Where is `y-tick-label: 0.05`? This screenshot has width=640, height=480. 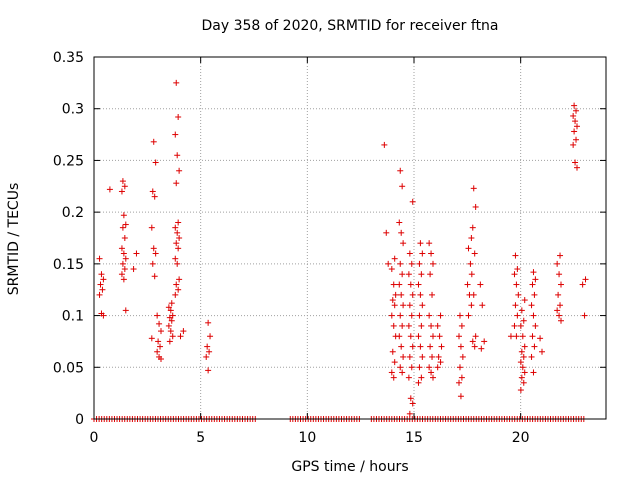 y-tick-label: 0.05 is located at coordinates (68, 368).